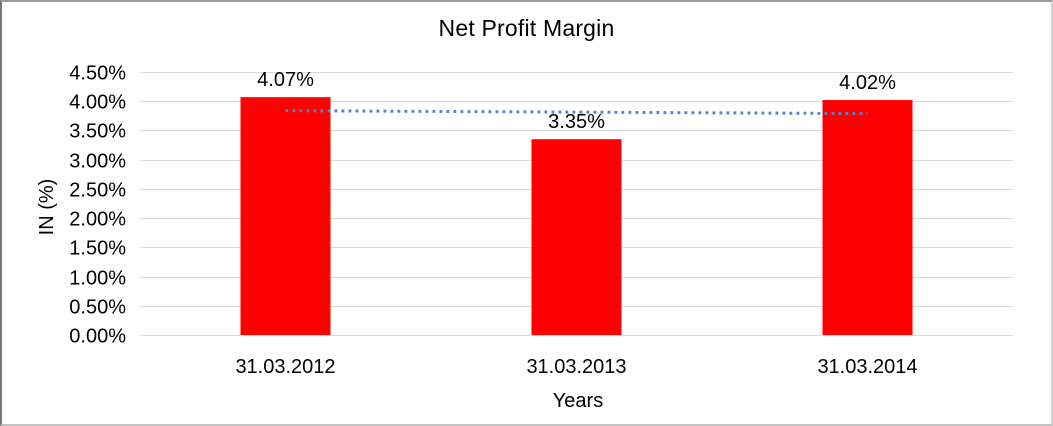 The height and width of the screenshot is (426, 1053). Describe the element at coordinates (97, 103) in the screenshot. I see `y-tick-label: 4.00%` at that location.